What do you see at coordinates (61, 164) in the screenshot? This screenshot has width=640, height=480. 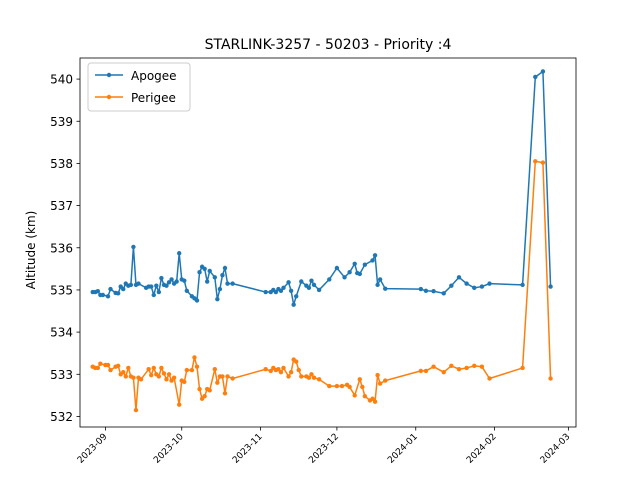 I see `y-tick-label-538: 538` at bounding box center [61, 164].